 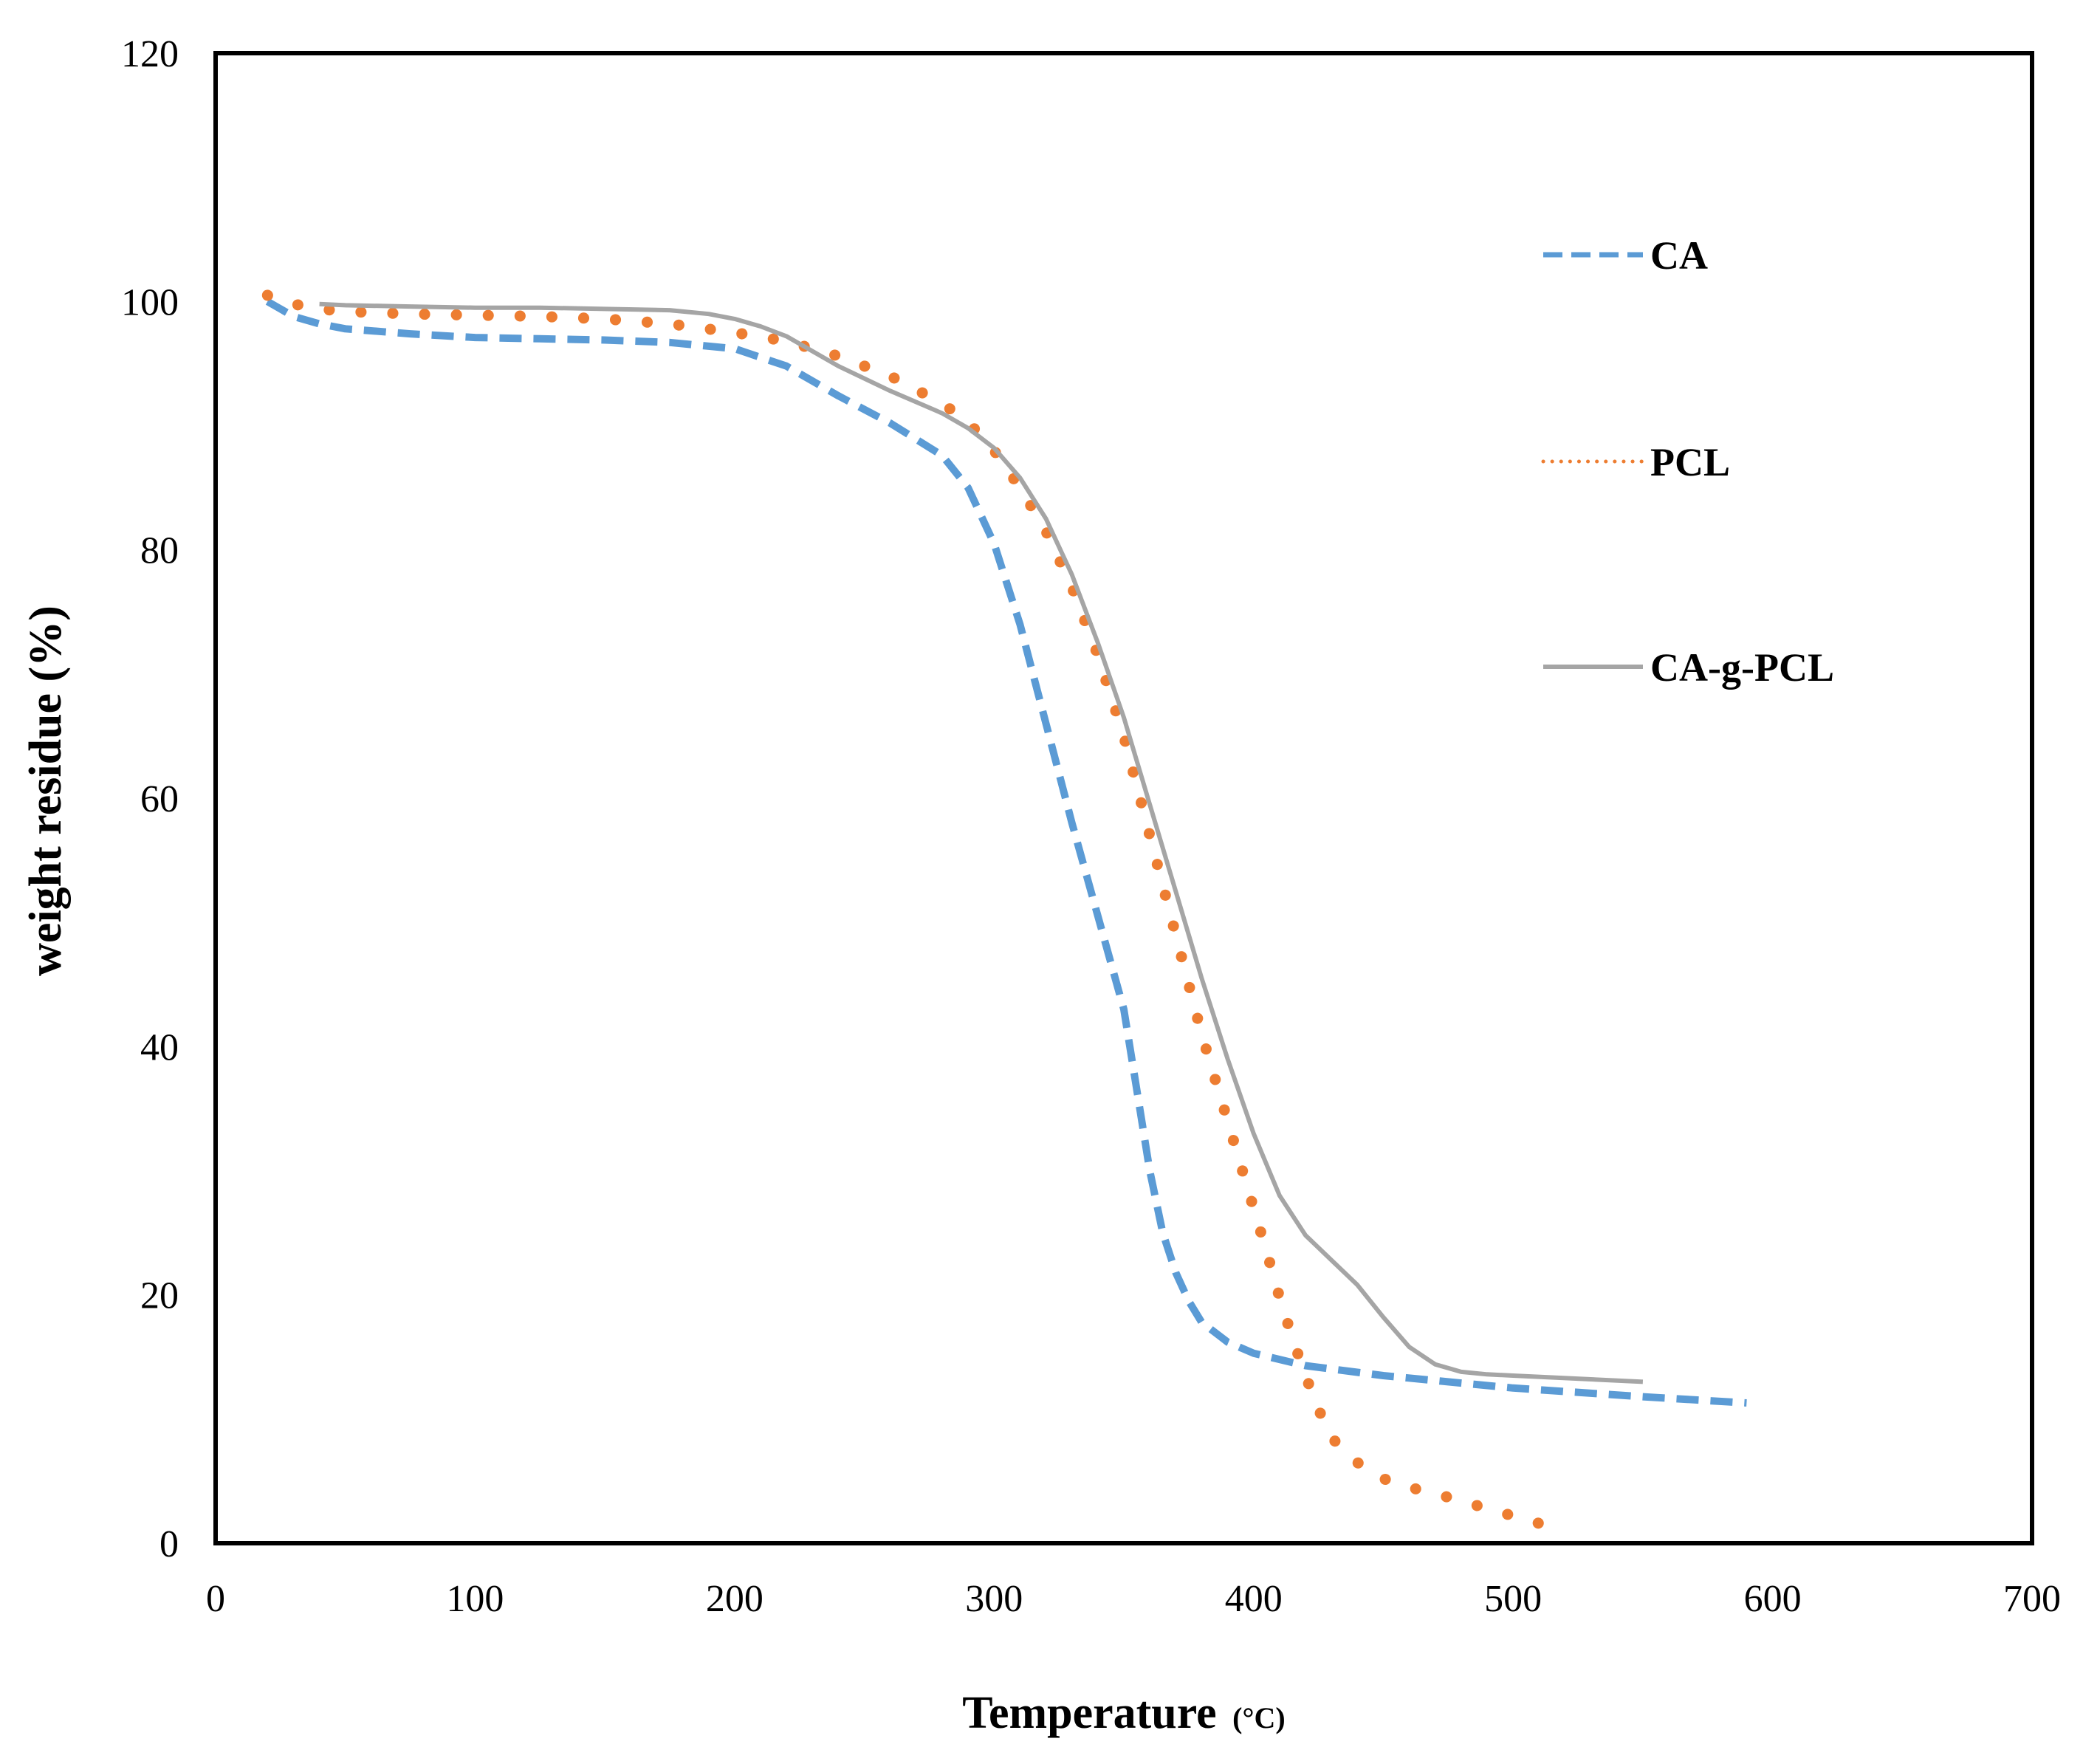 I want to click on x-tick-label-200: 200, so click(x=734, y=1599).